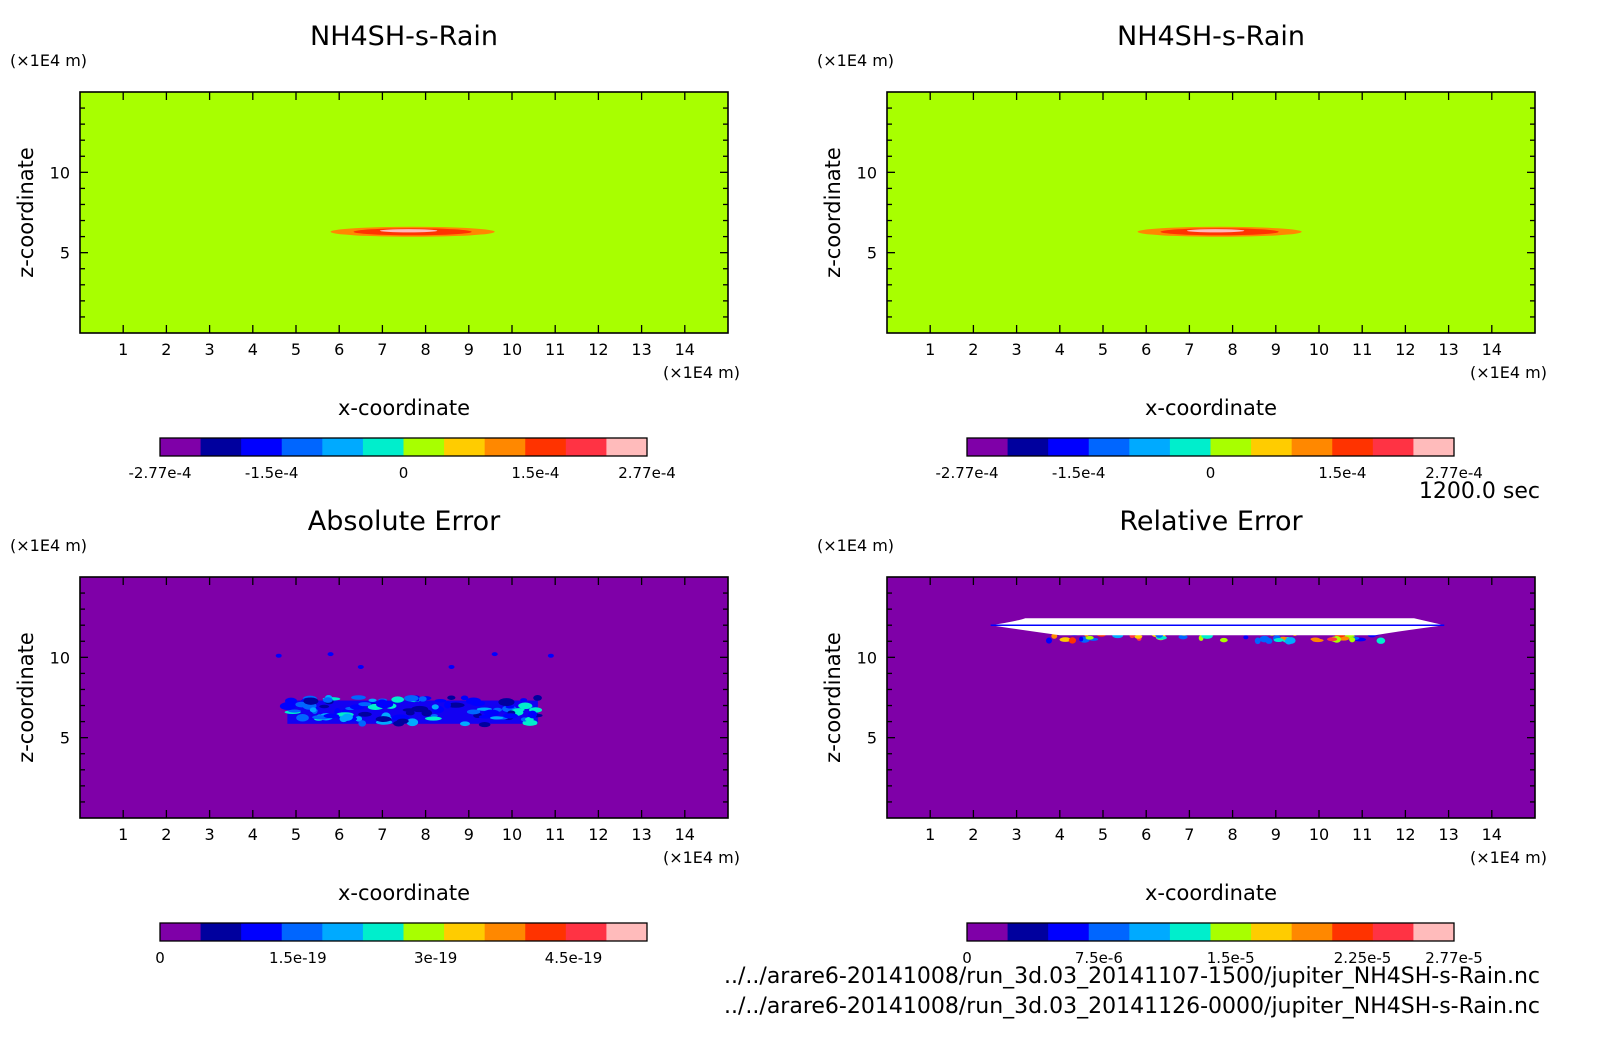 The height and width of the screenshot is (1054, 1604). What do you see at coordinates (1211, 521) in the screenshot?
I see `chart-title: Relative Error` at bounding box center [1211, 521].